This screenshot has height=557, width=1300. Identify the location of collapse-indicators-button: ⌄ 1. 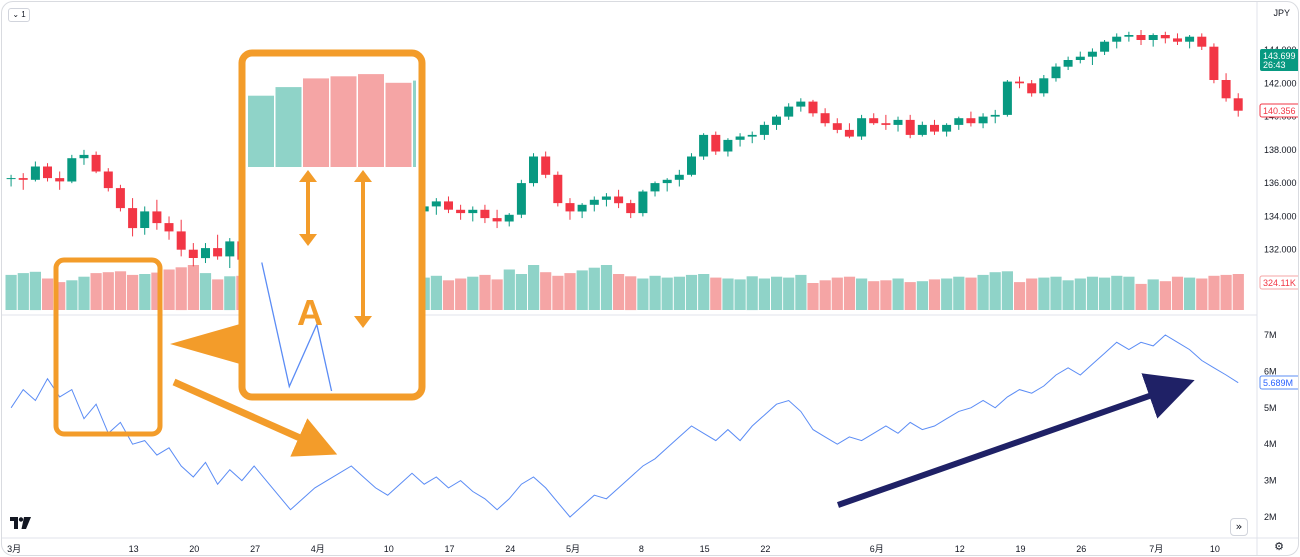
(19, 15).